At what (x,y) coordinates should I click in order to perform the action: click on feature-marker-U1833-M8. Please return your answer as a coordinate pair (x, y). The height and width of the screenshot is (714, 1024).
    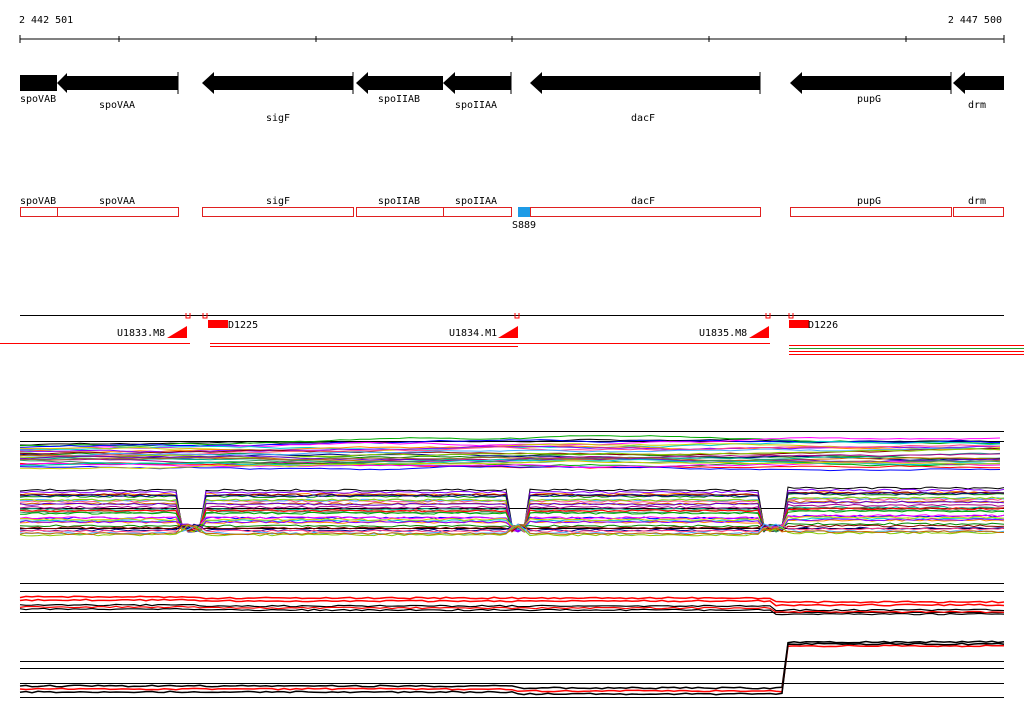
    Looking at the image, I should click on (177, 332).